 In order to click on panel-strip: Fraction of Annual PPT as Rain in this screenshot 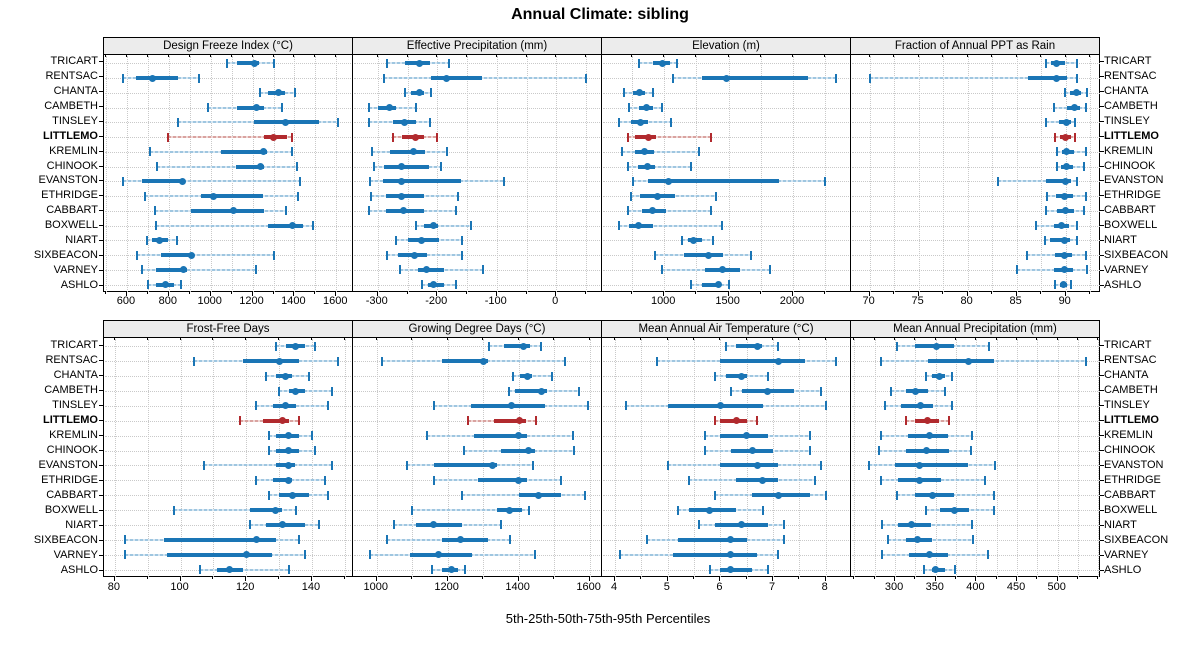, I will do `click(975, 46)`.